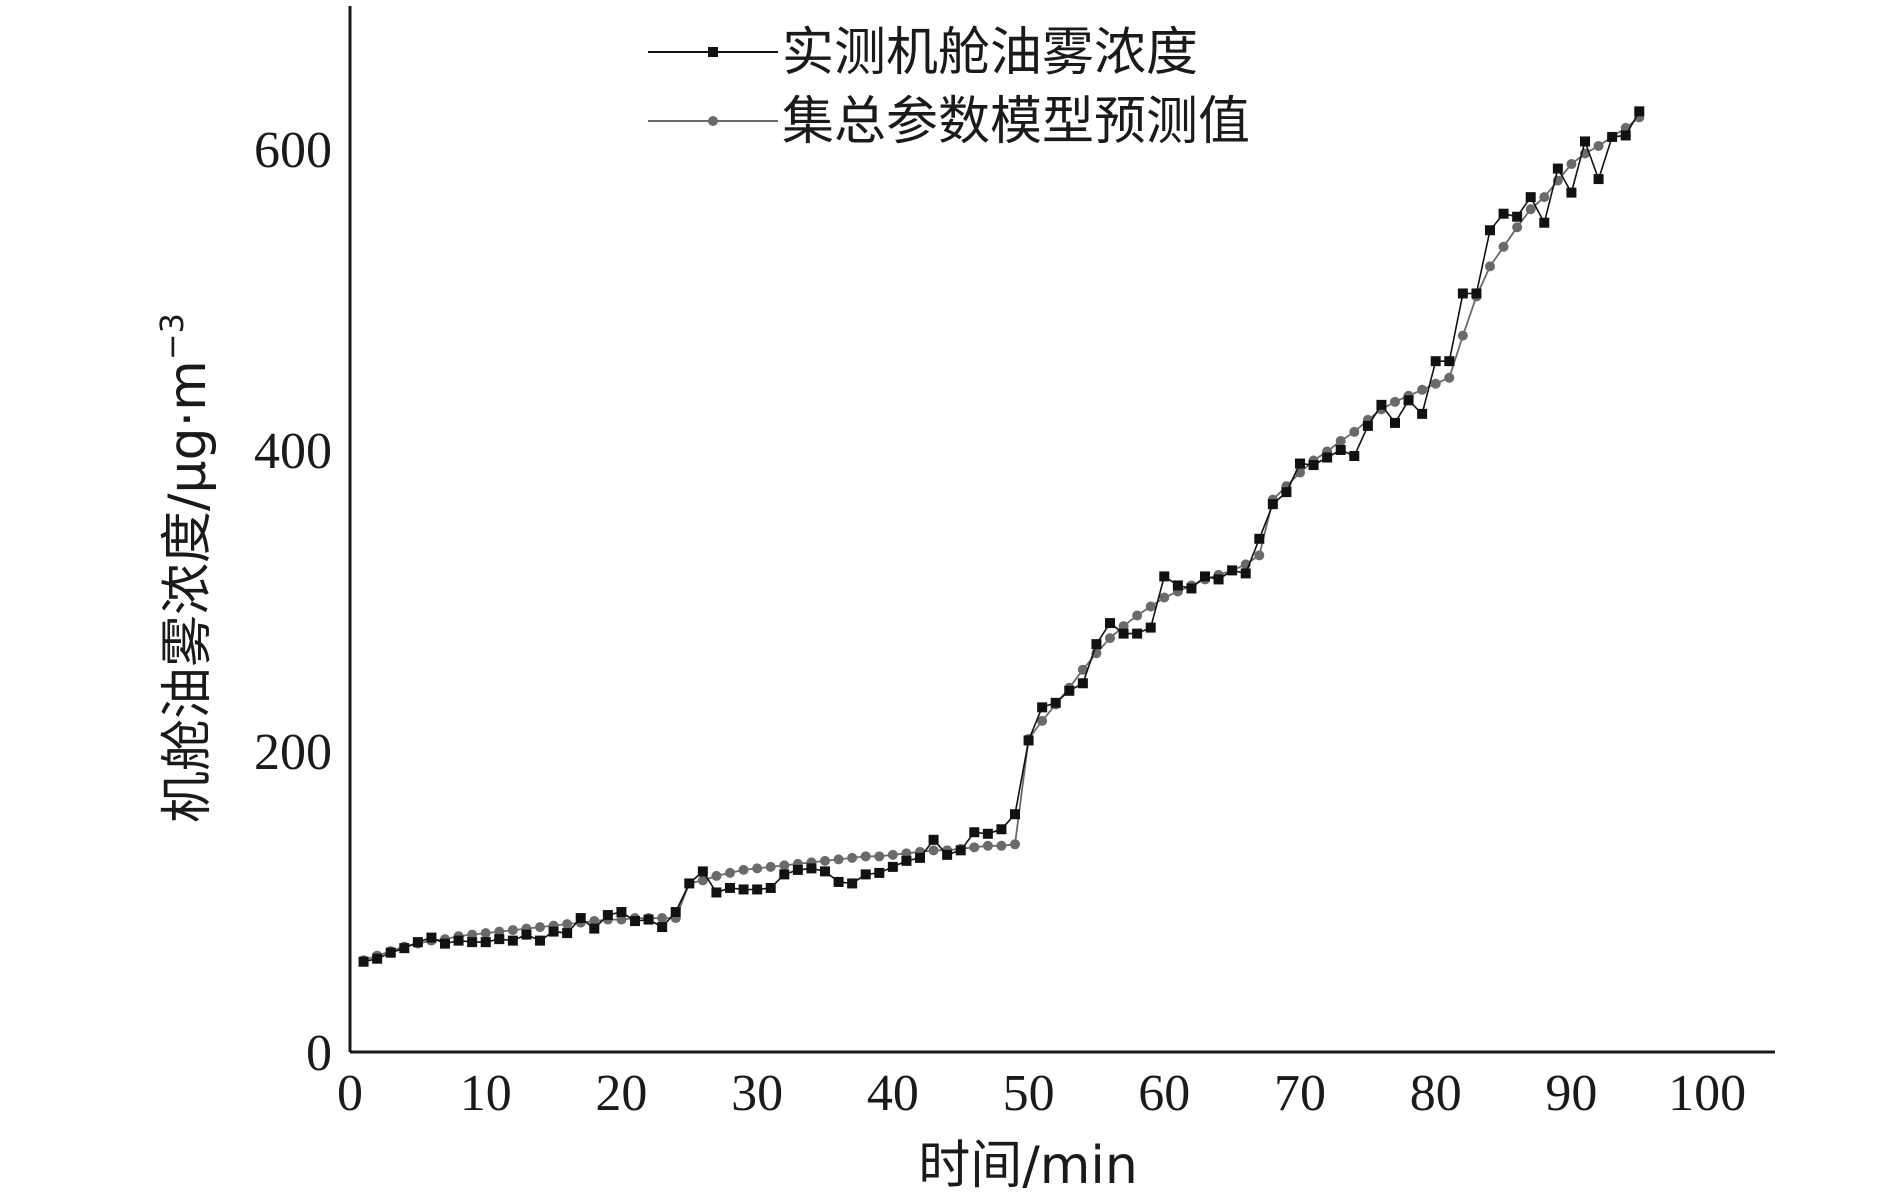 Image resolution: width=1890 pixels, height=1192 pixels. I want to click on y-axis-title: 机舱油雾浓度/μg·m−3, so click(185, 568).